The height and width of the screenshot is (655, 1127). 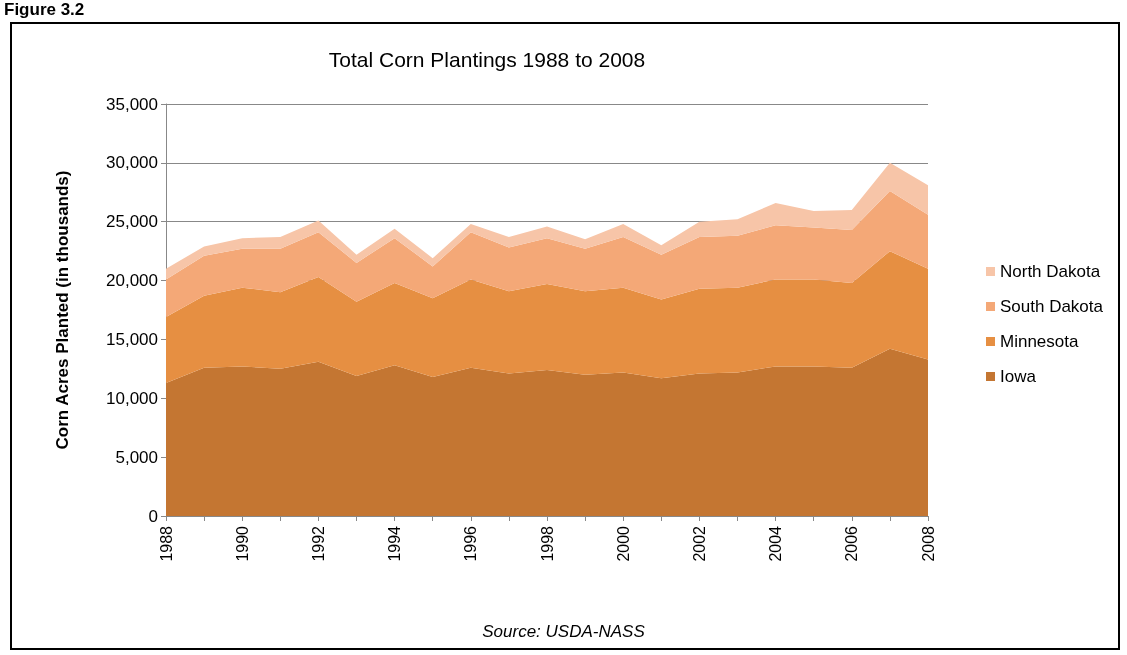 What do you see at coordinates (1039, 341) in the screenshot?
I see `legend-label: Minnesota` at bounding box center [1039, 341].